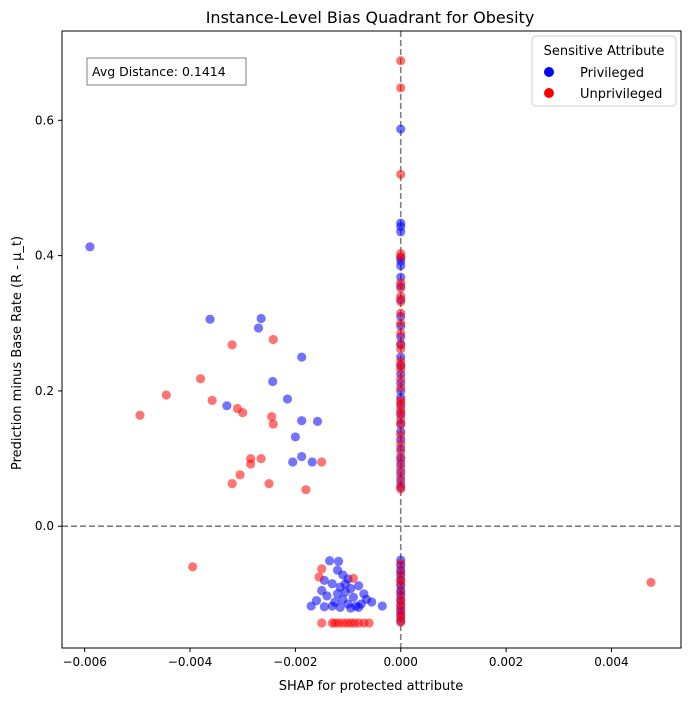  Describe the element at coordinates (44, 391) in the screenshot. I see `y-tick-label: 0.2` at that location.